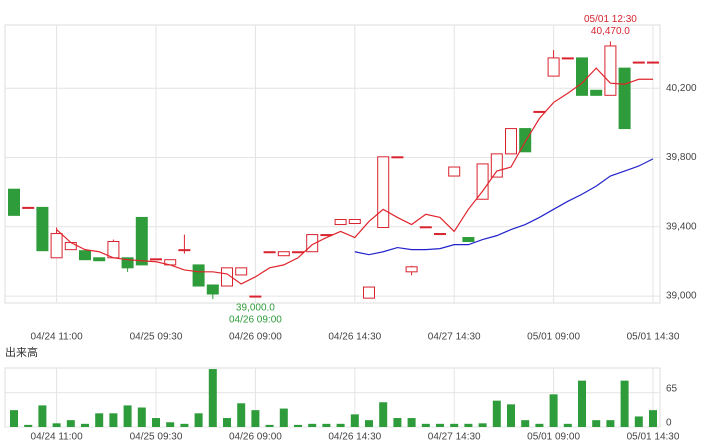  I want to click on x-tick-label: 04/26 14:30, so click(354, 437).